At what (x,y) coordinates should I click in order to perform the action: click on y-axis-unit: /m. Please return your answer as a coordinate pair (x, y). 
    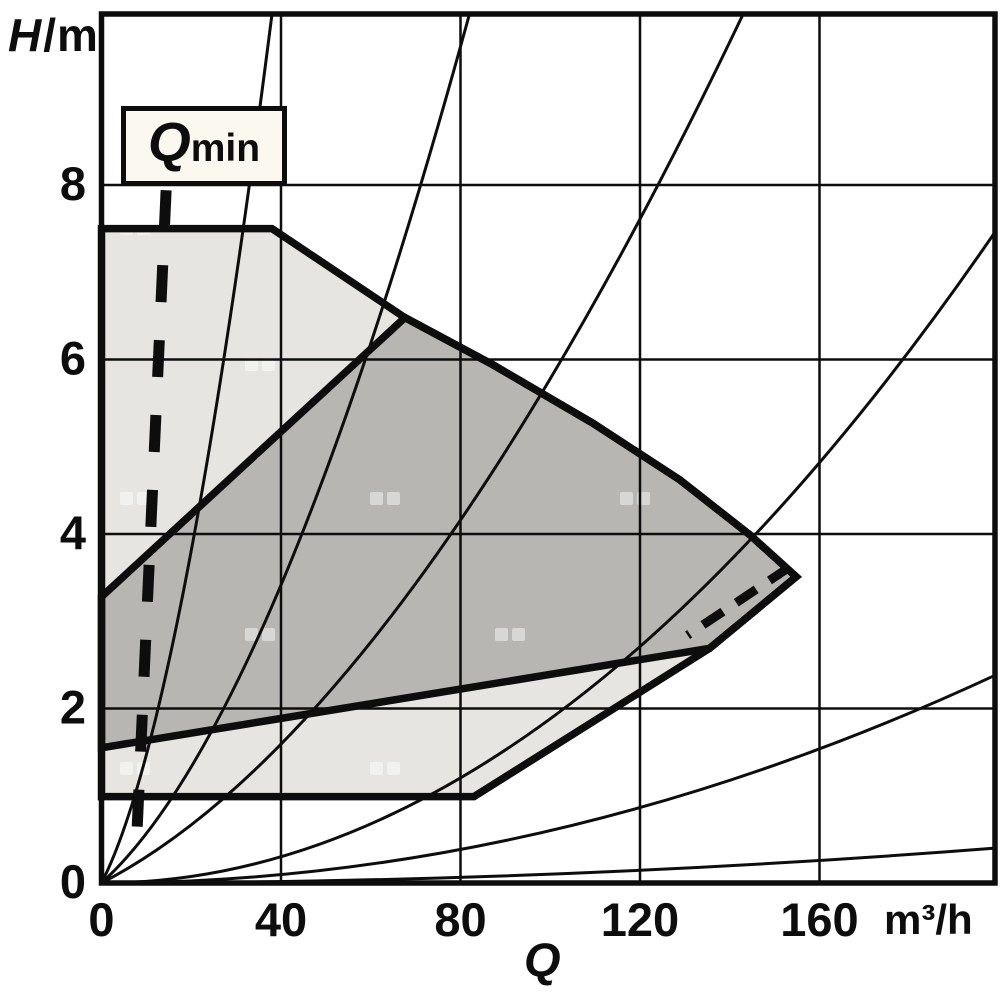
    Looking at the image, I should click on (71, 35).